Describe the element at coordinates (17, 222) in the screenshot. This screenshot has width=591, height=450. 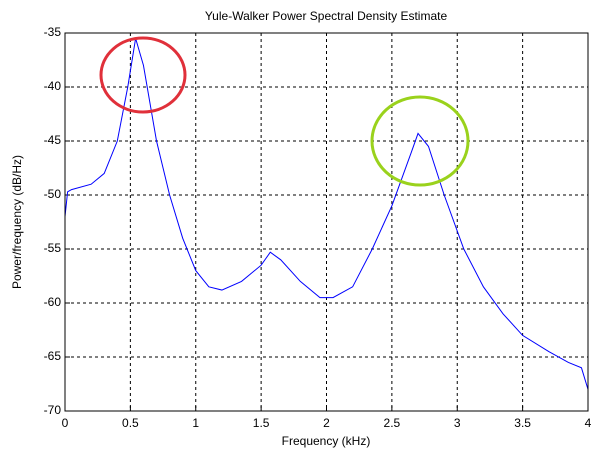
I see `y-axis-label: Power/frequency (dB/Hz)` at that location.